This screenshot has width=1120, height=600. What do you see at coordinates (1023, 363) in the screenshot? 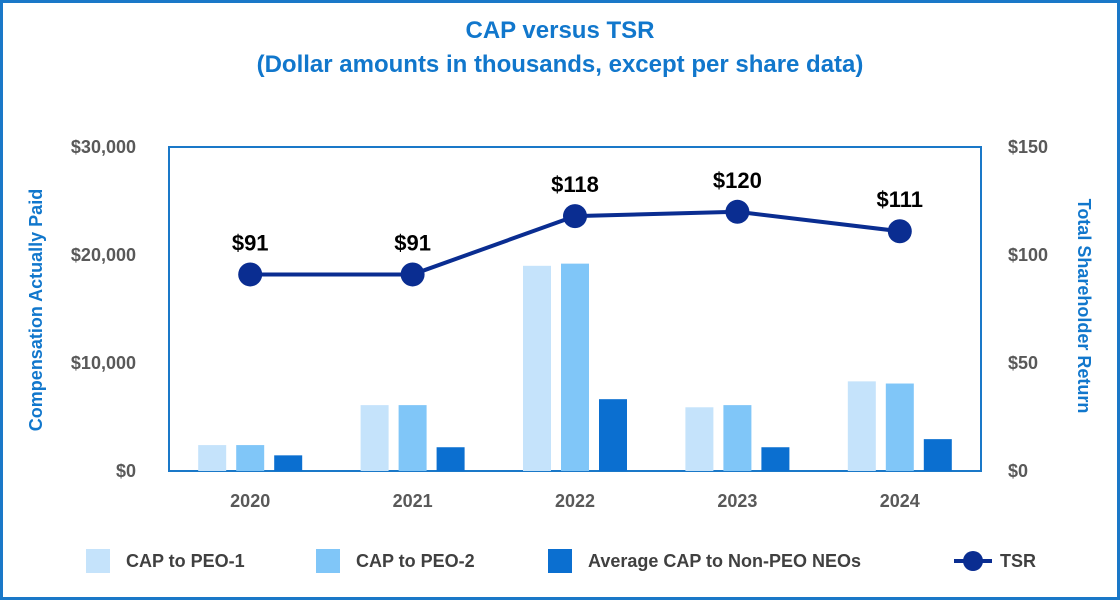
I see `y2-tick-label: $50` at bounding box center [1023, 363].